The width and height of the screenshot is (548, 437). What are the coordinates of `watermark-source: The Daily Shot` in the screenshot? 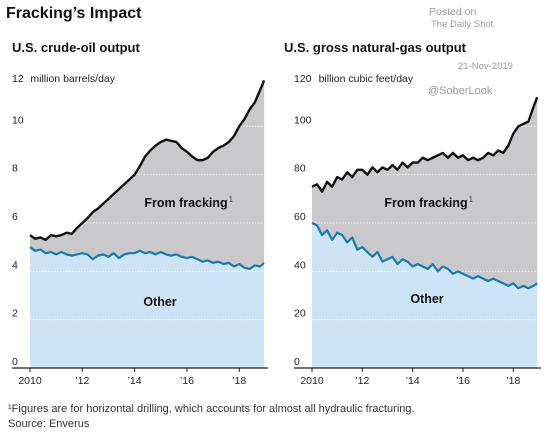 It's located at (462, 24).